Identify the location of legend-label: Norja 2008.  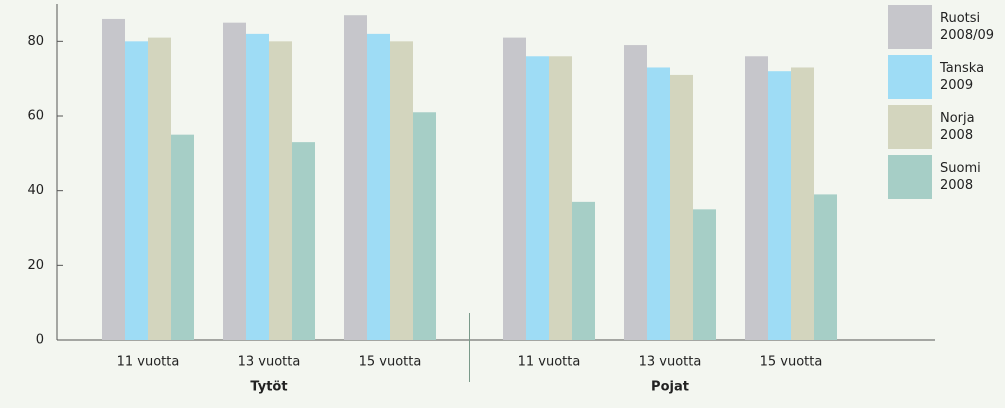
(957, 127).